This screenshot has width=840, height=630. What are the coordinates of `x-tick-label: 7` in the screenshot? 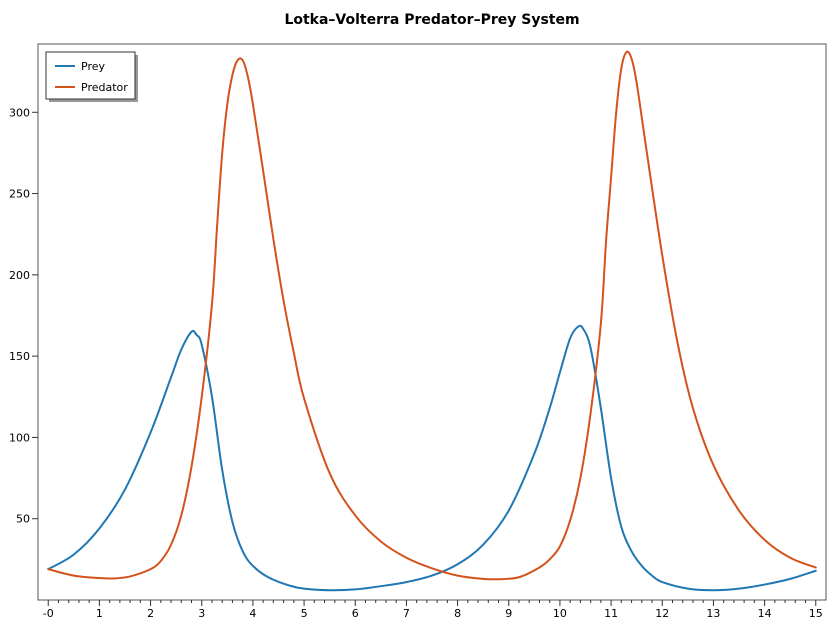 It's located at (406, 613).